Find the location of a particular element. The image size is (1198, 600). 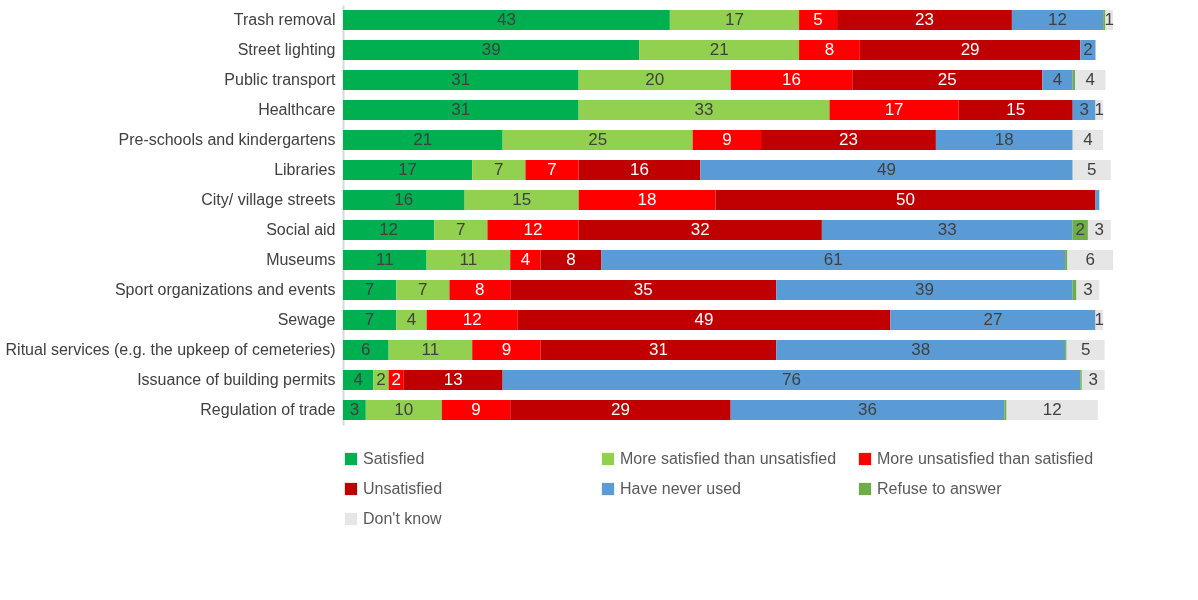

data-label: 25 is located at coordinates (598, 139).